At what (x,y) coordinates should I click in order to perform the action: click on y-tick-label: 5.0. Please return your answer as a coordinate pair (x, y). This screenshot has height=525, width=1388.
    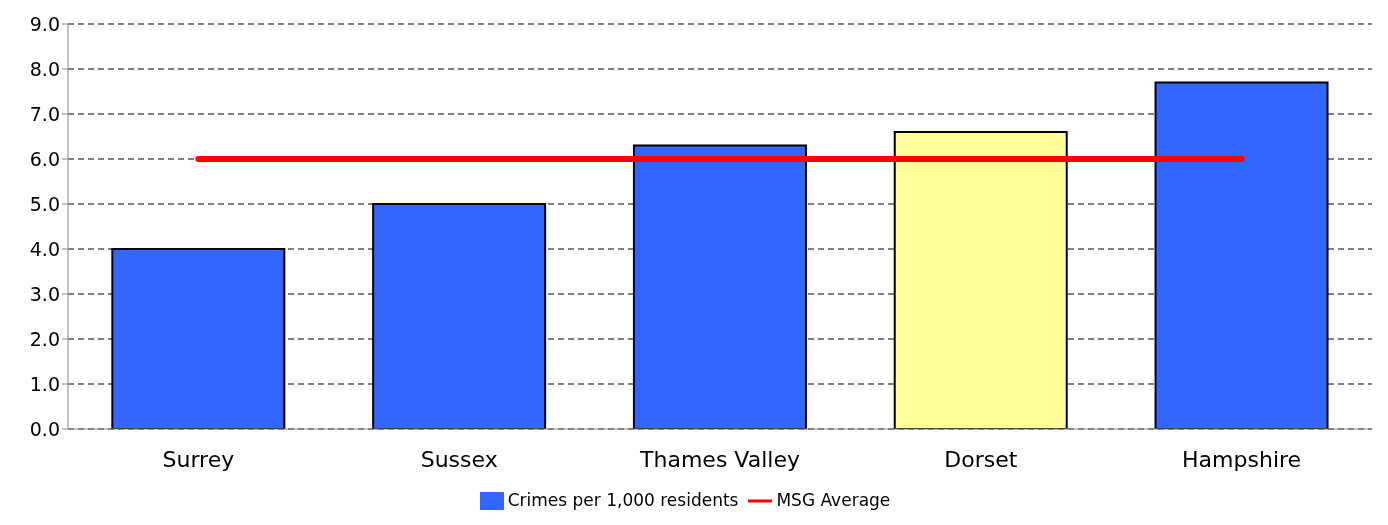
    Looking at the image, I should click on (44, 203).